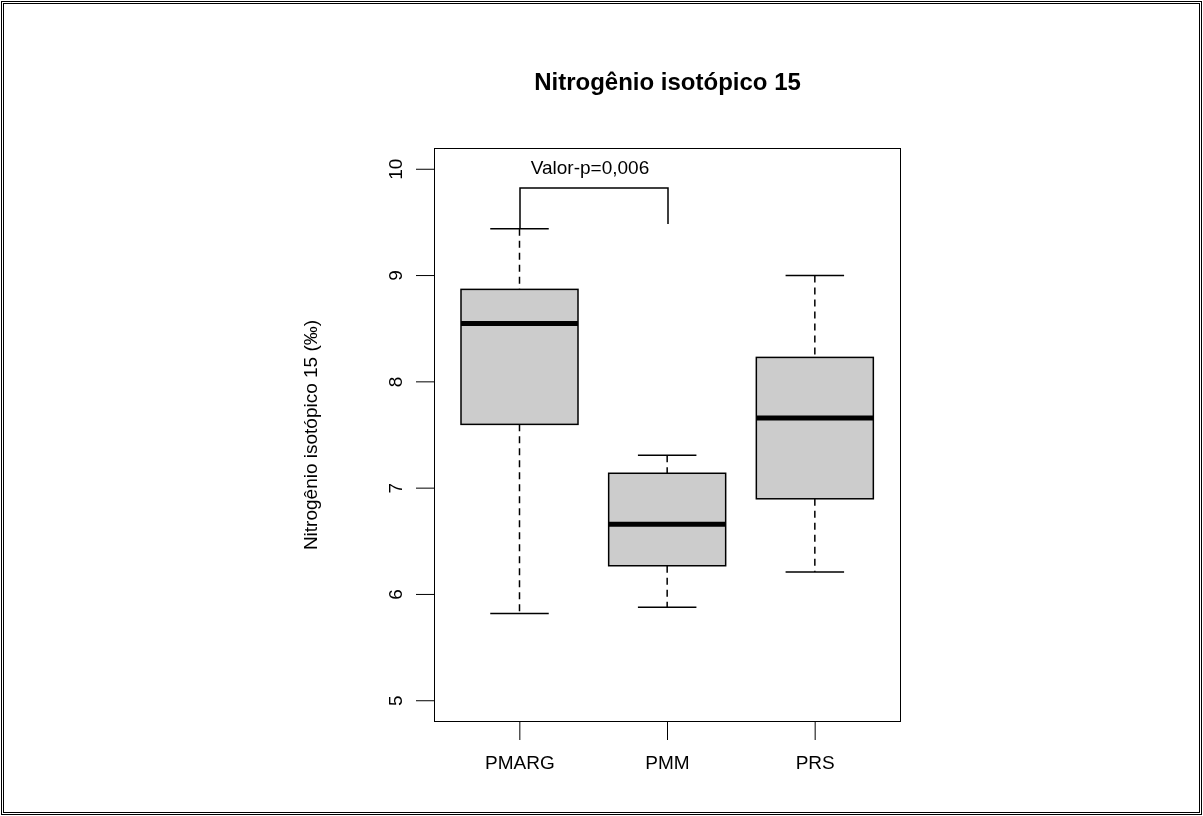 This screenshot has width=1203, height=816. Describe the element at coordinates (395, 594) in the screenshot. I see `y-tick-label: 6` at that location.